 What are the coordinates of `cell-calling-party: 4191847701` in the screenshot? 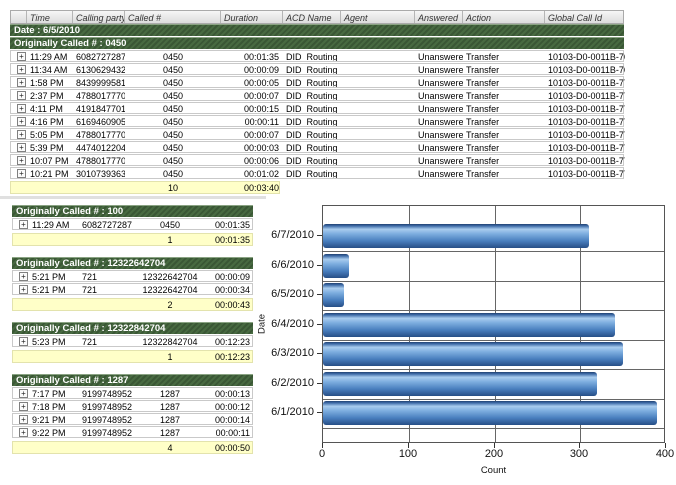 It's located at (100, 108).